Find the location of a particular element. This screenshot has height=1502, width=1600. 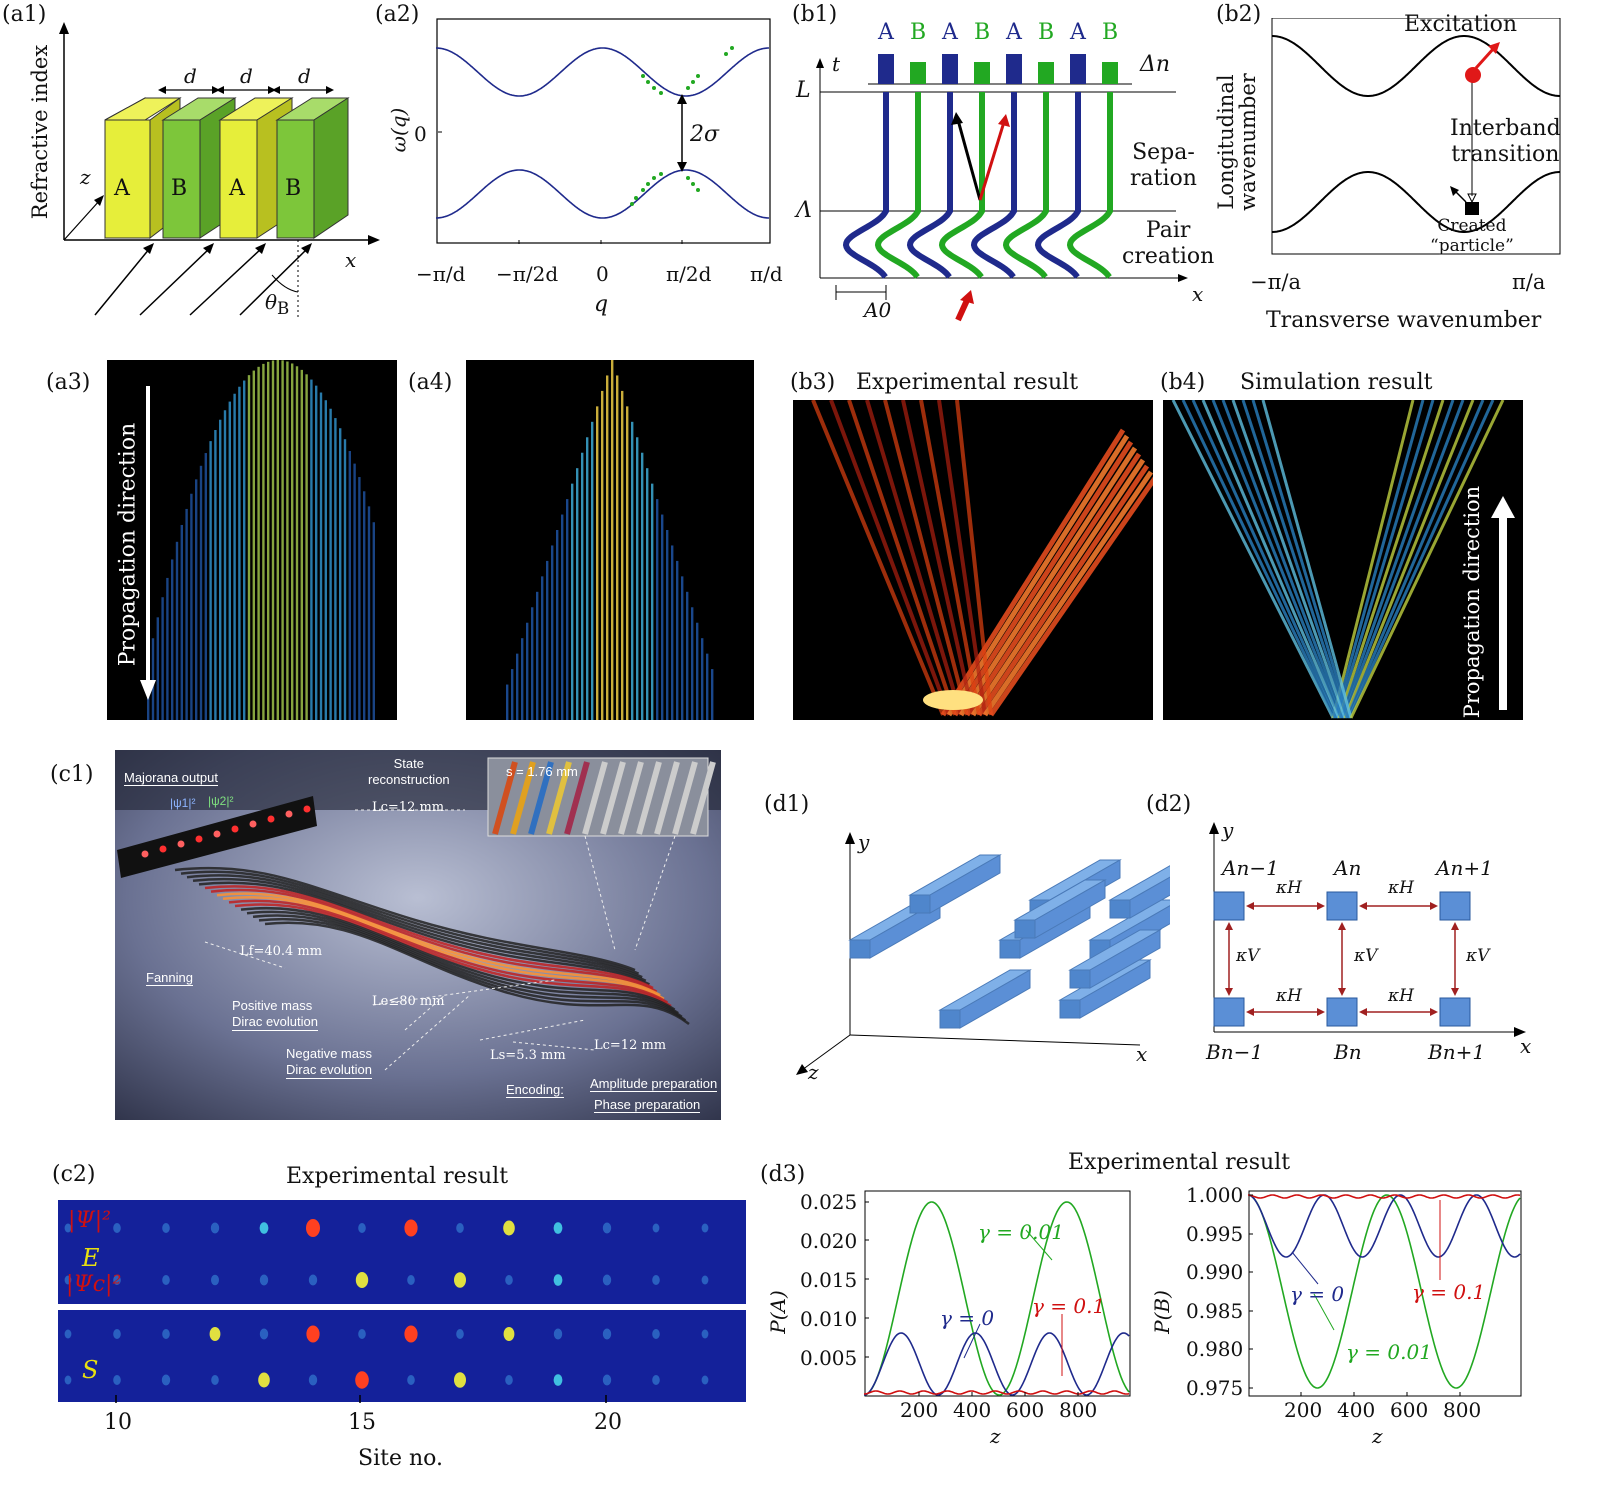

d1-waveguide-bar is located at coordinates (955, 884).